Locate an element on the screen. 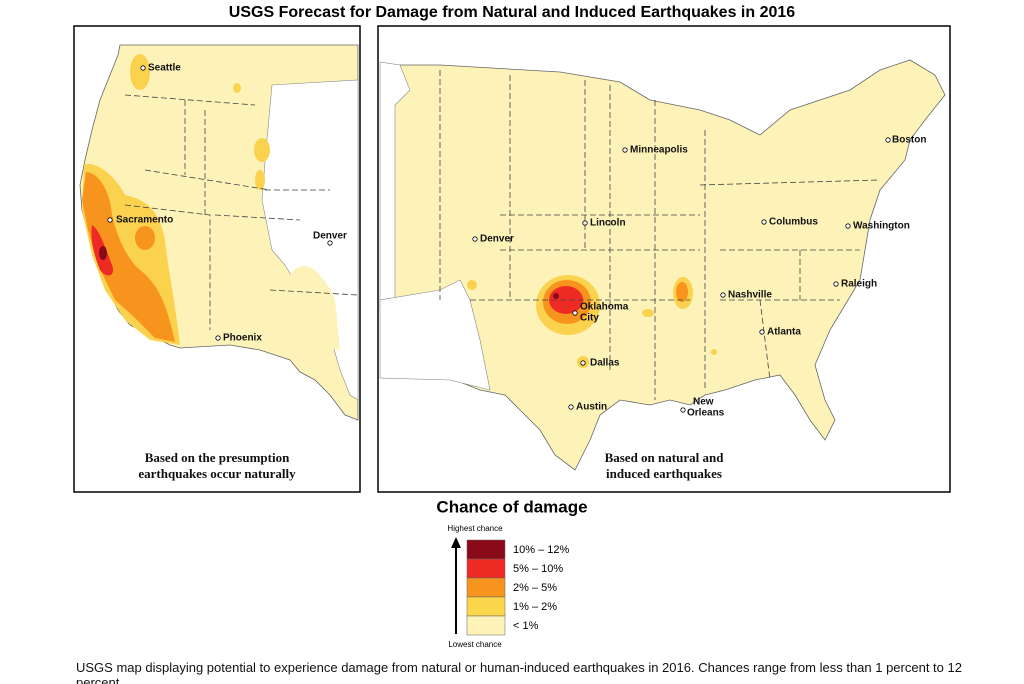 Image resolution: width=1024 pixels, height=684 pixels. legend-label: < 1% is located at coordinates (526, 626).